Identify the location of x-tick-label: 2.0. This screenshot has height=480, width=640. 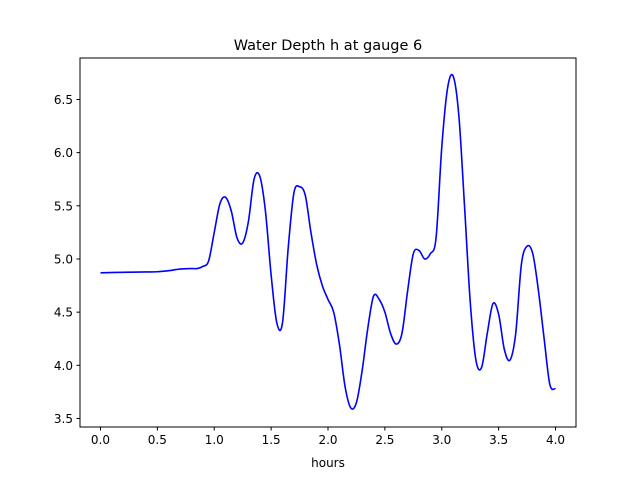
(327, 440).